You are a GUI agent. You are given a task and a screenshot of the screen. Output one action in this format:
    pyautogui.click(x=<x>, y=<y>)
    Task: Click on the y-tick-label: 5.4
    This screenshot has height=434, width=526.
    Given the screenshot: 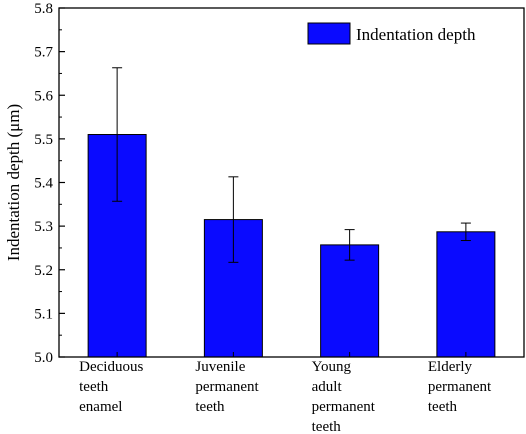 What is the action you would take?
    pyautogui.click(x=43, y=184)
    